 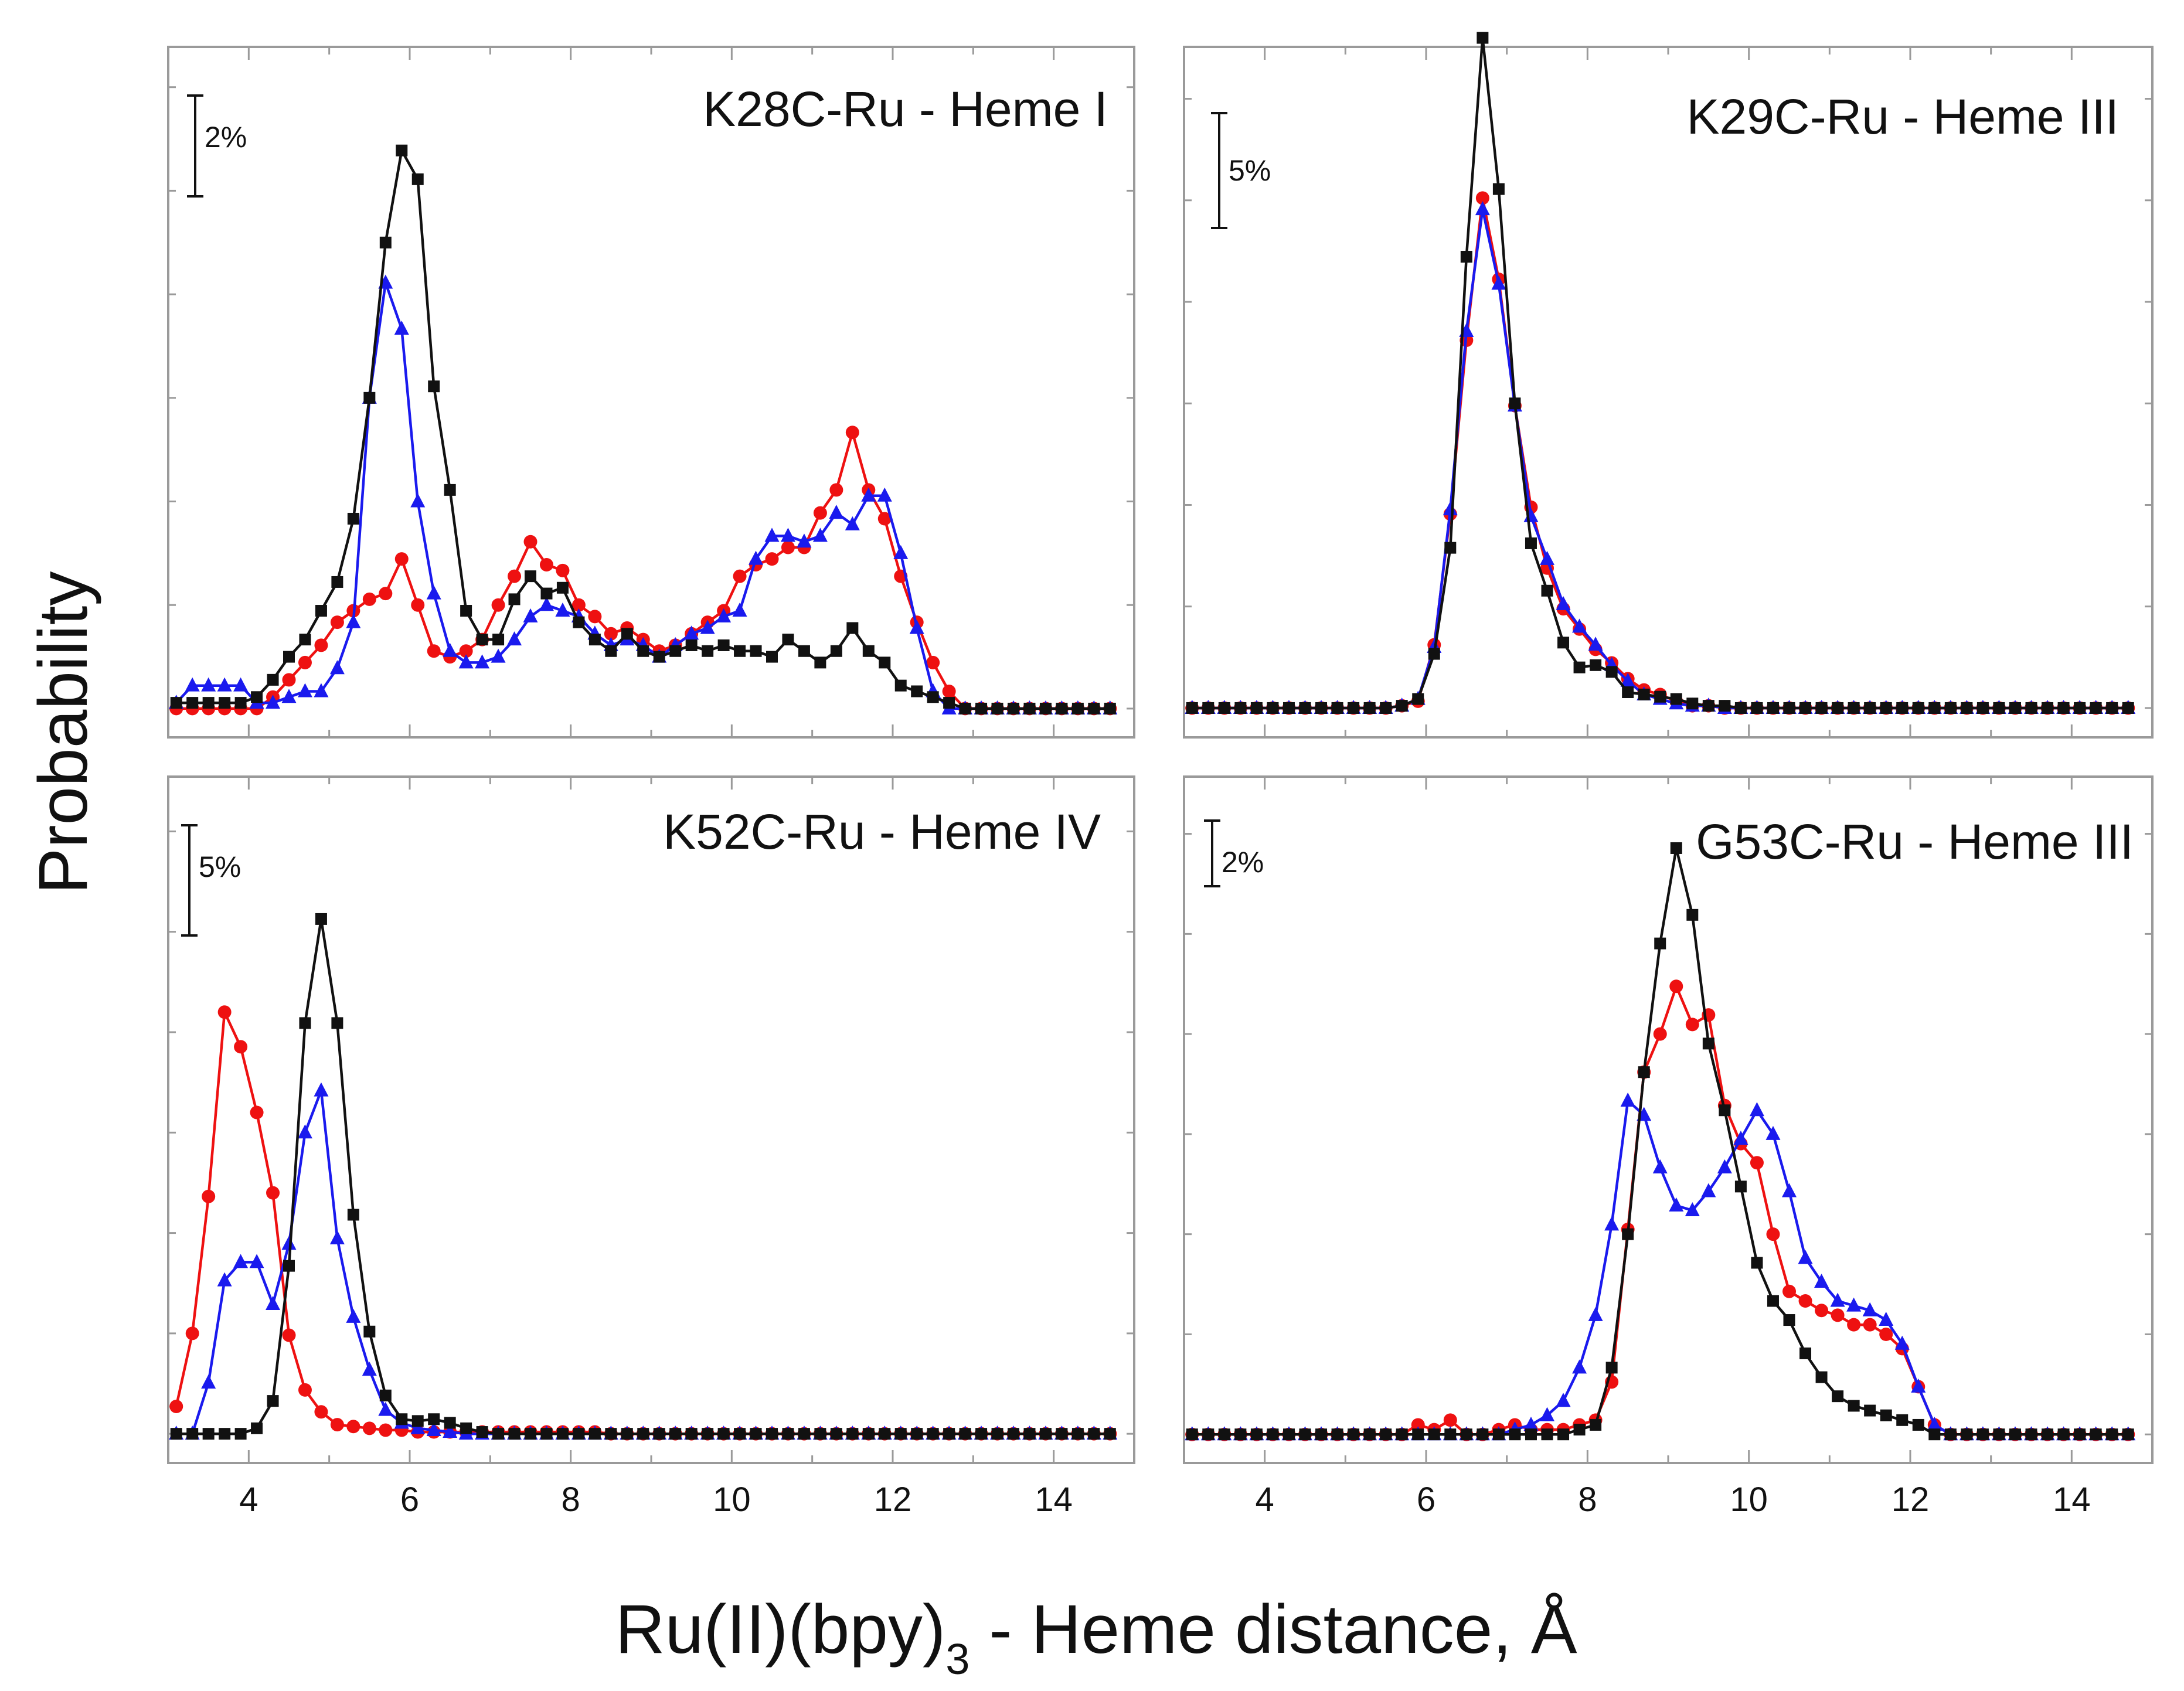 I want to click on x-tick-label-3: 10, so click(x=732, y=1500).